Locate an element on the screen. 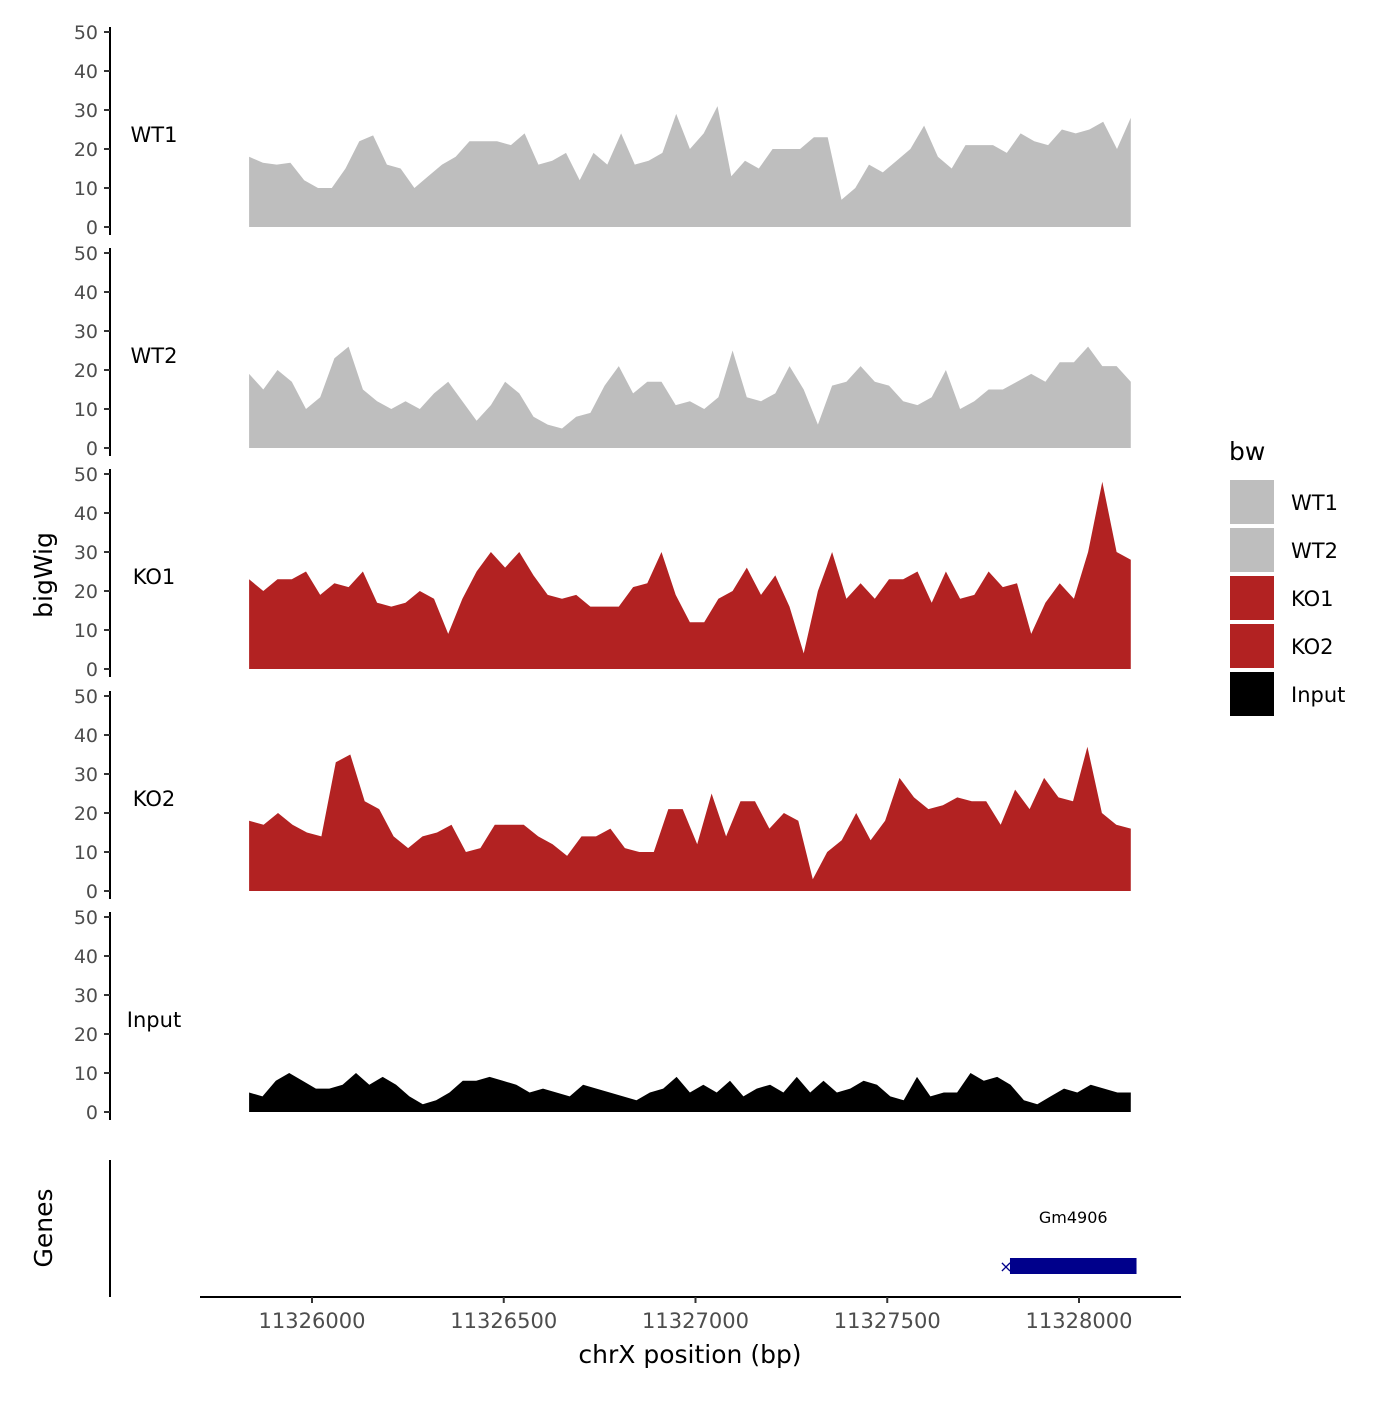 The height and width of the screenshot is (1404, 1400). legend-title: bw is located at coordinates (1247, 451).